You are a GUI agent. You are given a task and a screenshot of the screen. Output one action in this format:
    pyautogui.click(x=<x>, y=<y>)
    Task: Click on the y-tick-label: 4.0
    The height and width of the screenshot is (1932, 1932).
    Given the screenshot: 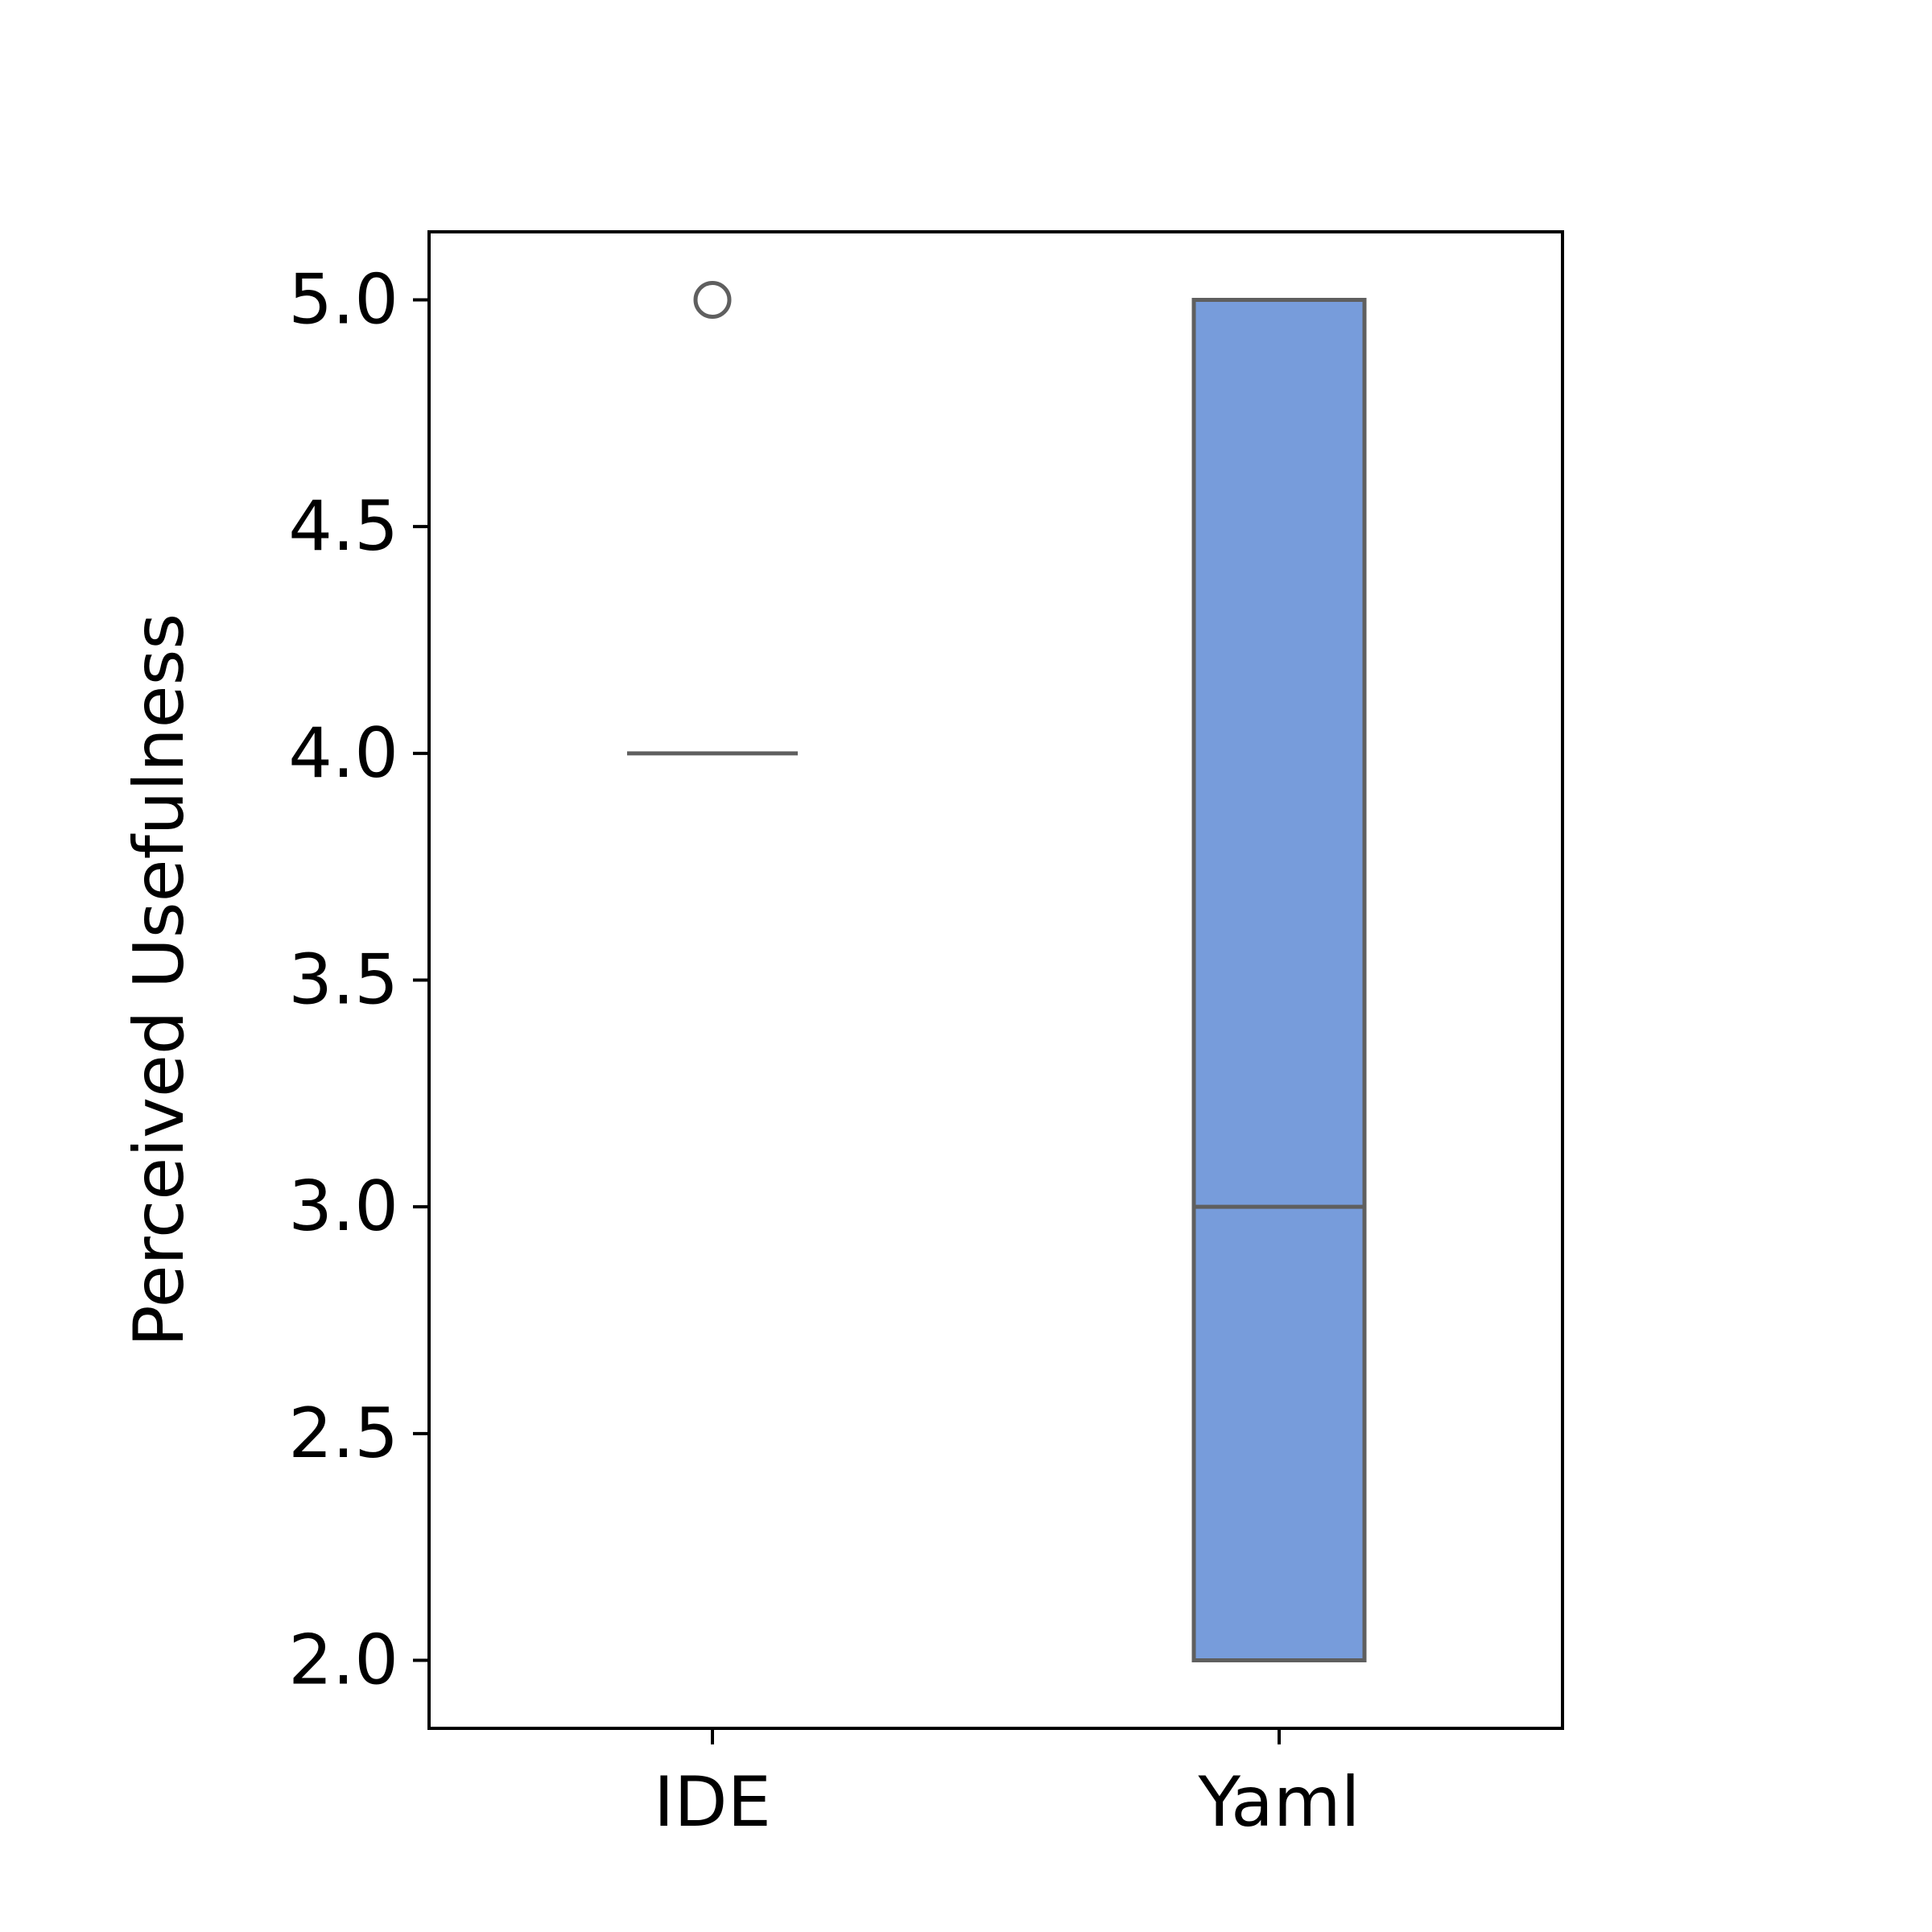 What is the action you would take?
    pyautogui.click(x=343, y=753)
    